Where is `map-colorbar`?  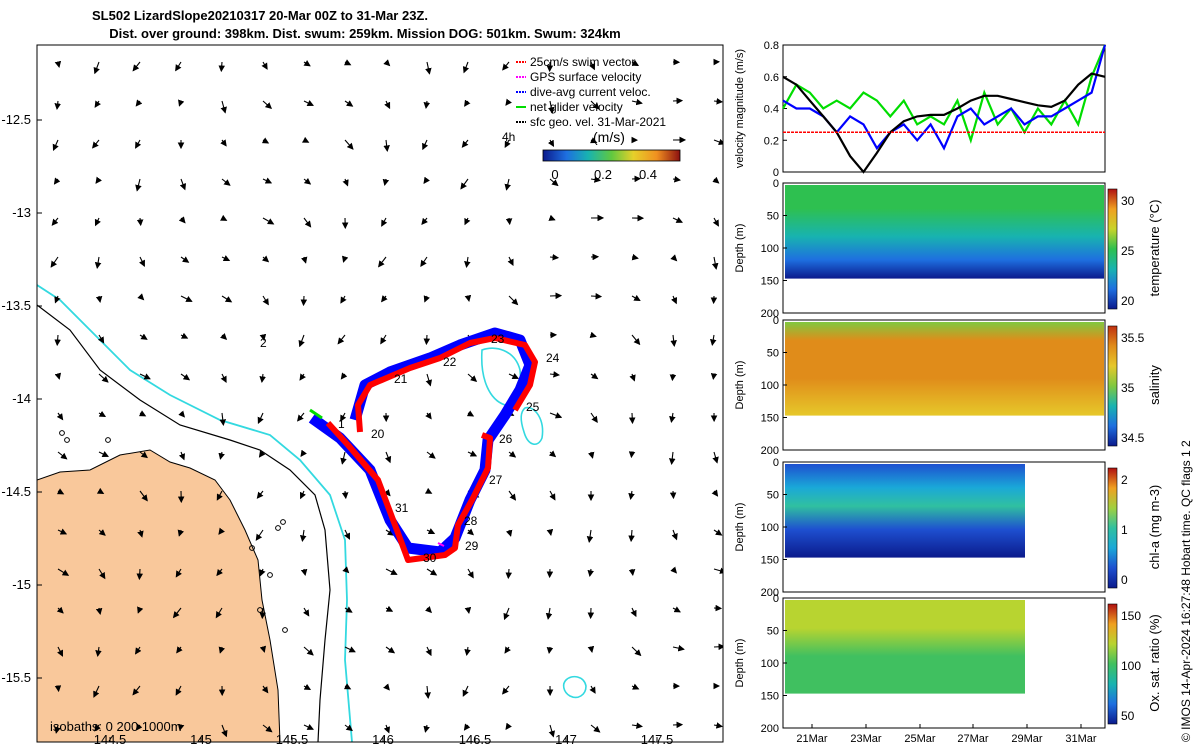 map-colorbar is located at coordinates (611, 155).